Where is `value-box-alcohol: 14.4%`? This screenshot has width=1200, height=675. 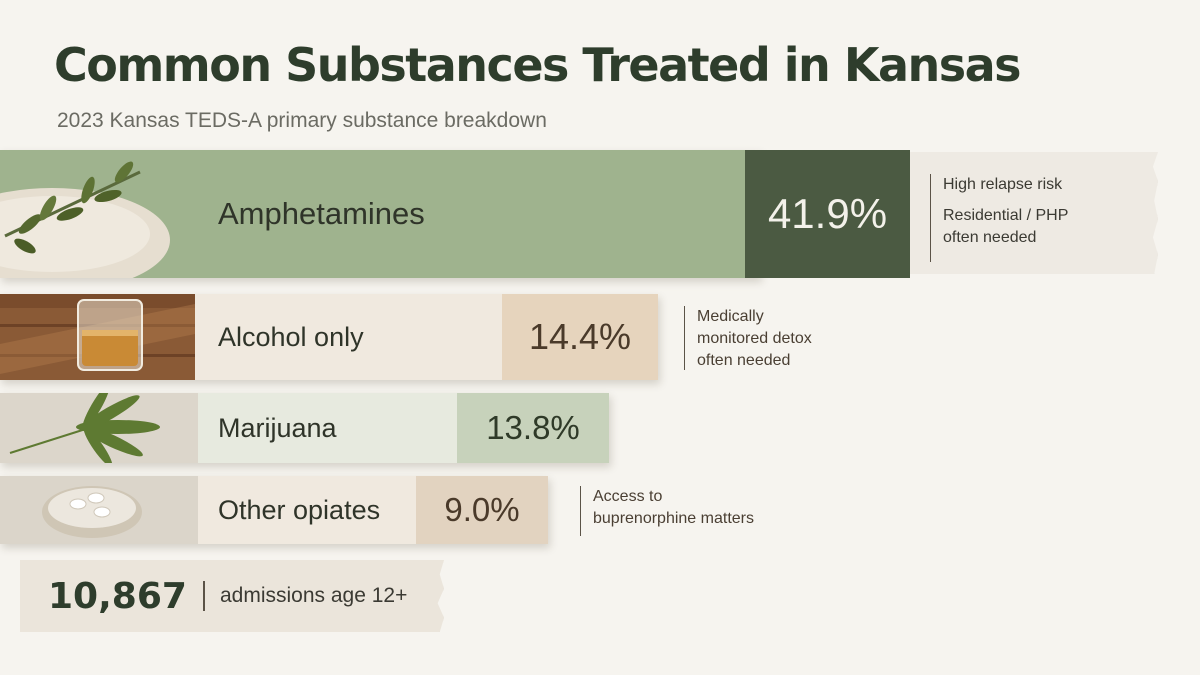
value-box-alcohol: 14.4% is located at coordinates (580, 337).